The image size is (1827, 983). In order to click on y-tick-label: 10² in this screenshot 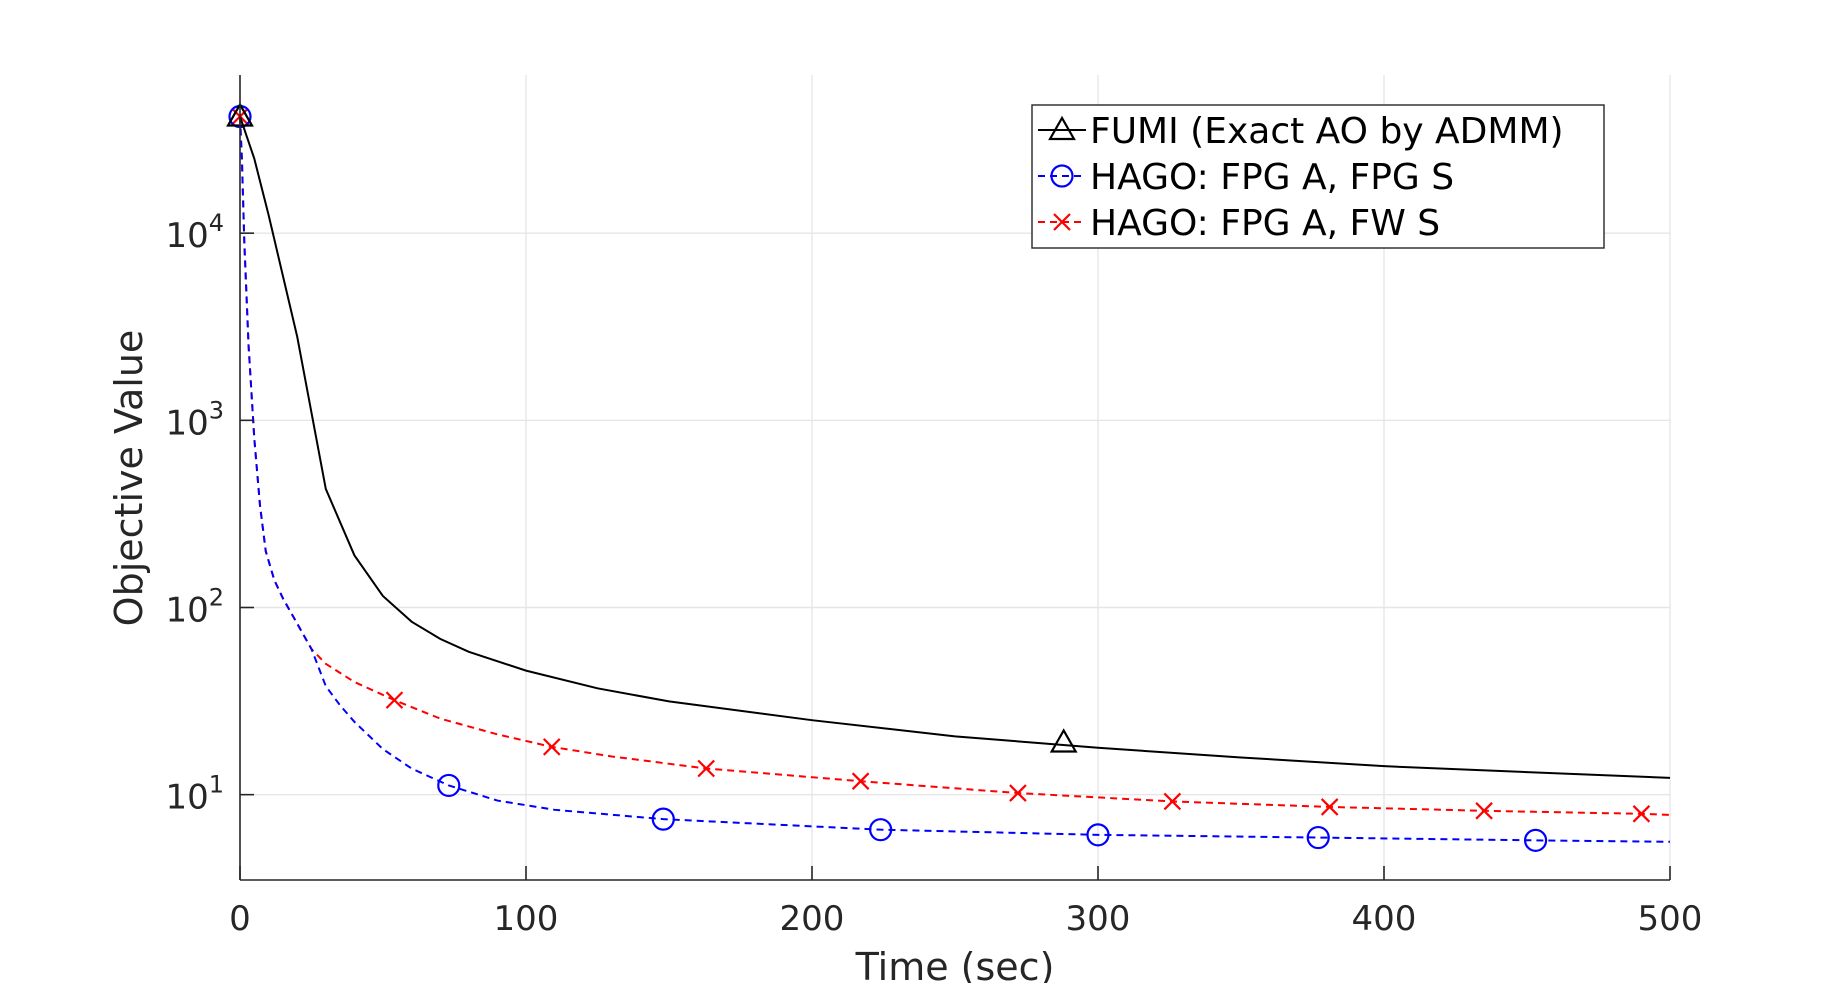, I will do `click(194, 607)`.